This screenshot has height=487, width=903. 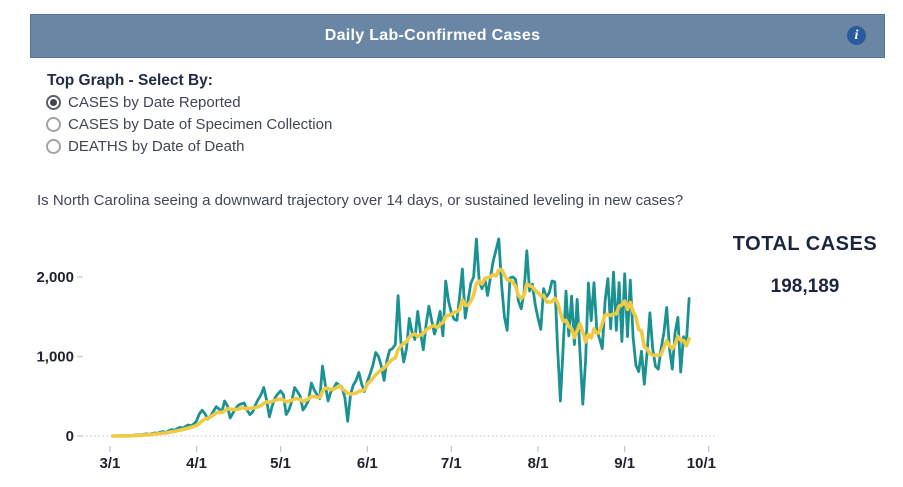 I want to click on svg-text: 4/1, so click(x=196, y=463).